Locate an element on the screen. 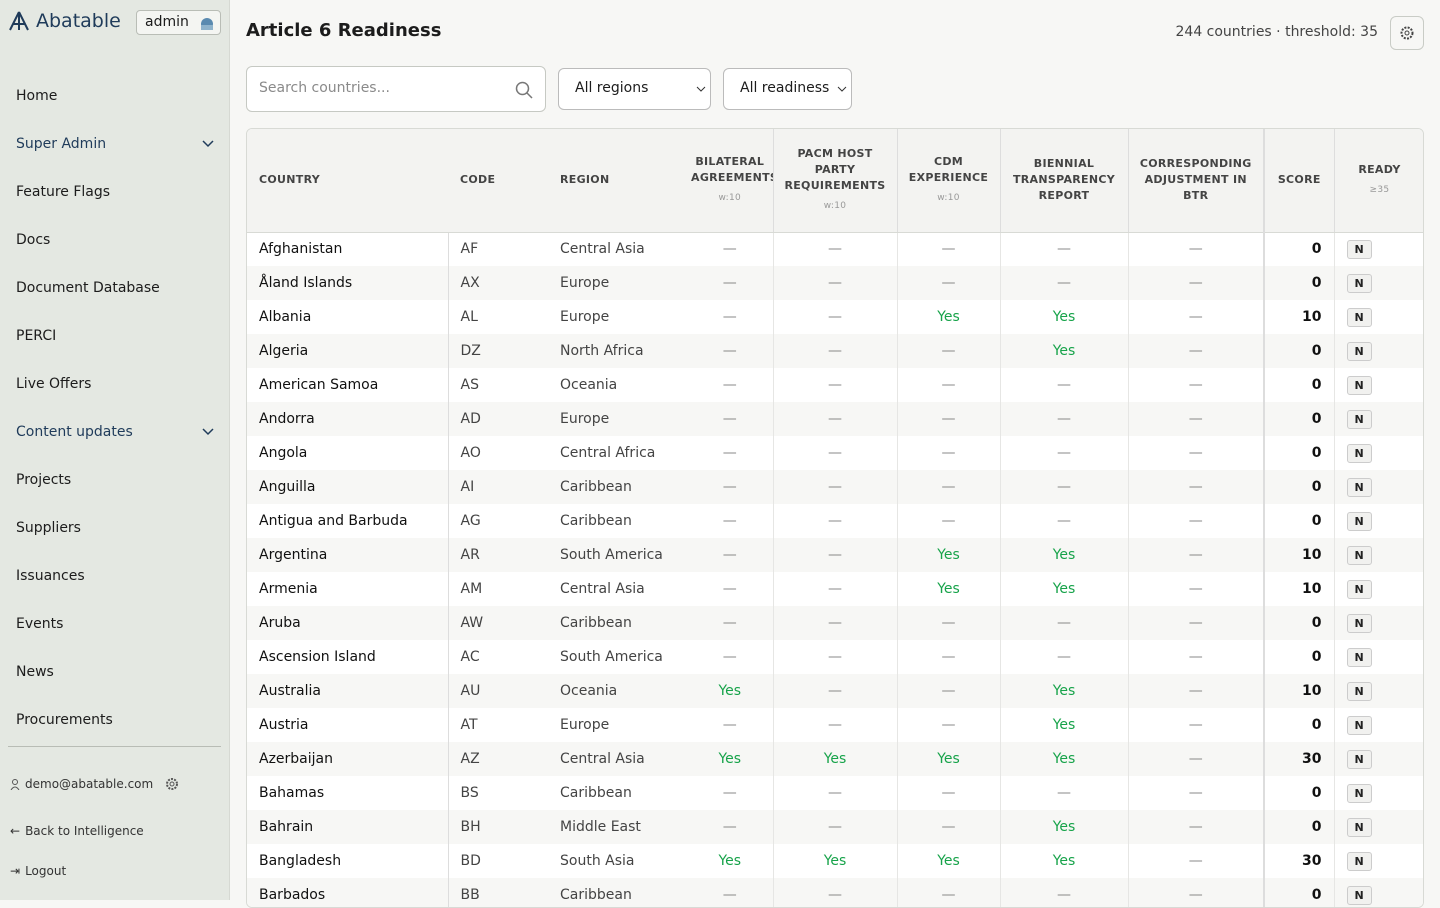 The image size is (1440, 908). column-header: REGION is located at coordinates (617, 181).